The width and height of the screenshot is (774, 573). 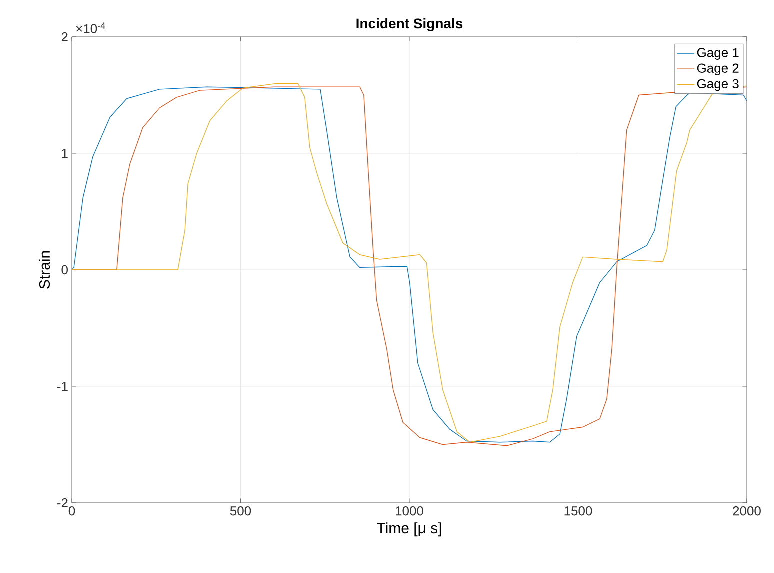 I want to click on x-tick-label: 0, so click(x=72, y=511).